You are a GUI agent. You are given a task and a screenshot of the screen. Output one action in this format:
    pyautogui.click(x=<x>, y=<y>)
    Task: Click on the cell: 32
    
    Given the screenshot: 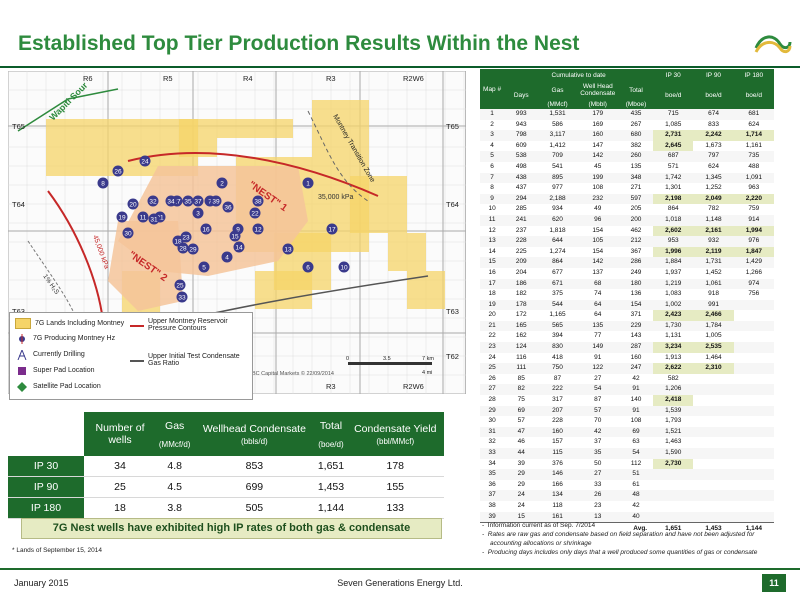 What is the action you would take?
    pyautogui.click(x=492, y=442)
    